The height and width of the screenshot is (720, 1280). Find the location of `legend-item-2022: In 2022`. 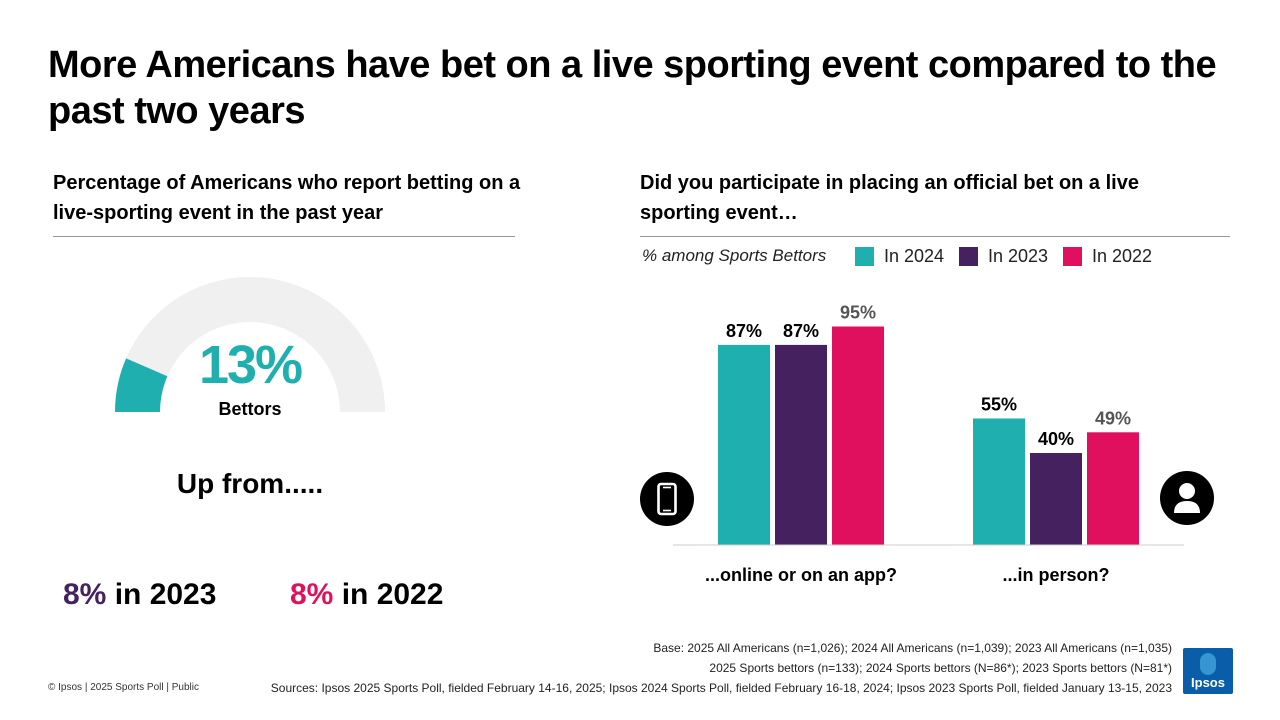

legend-item-2022: In 2022 is located at coordinates (1107, 256).